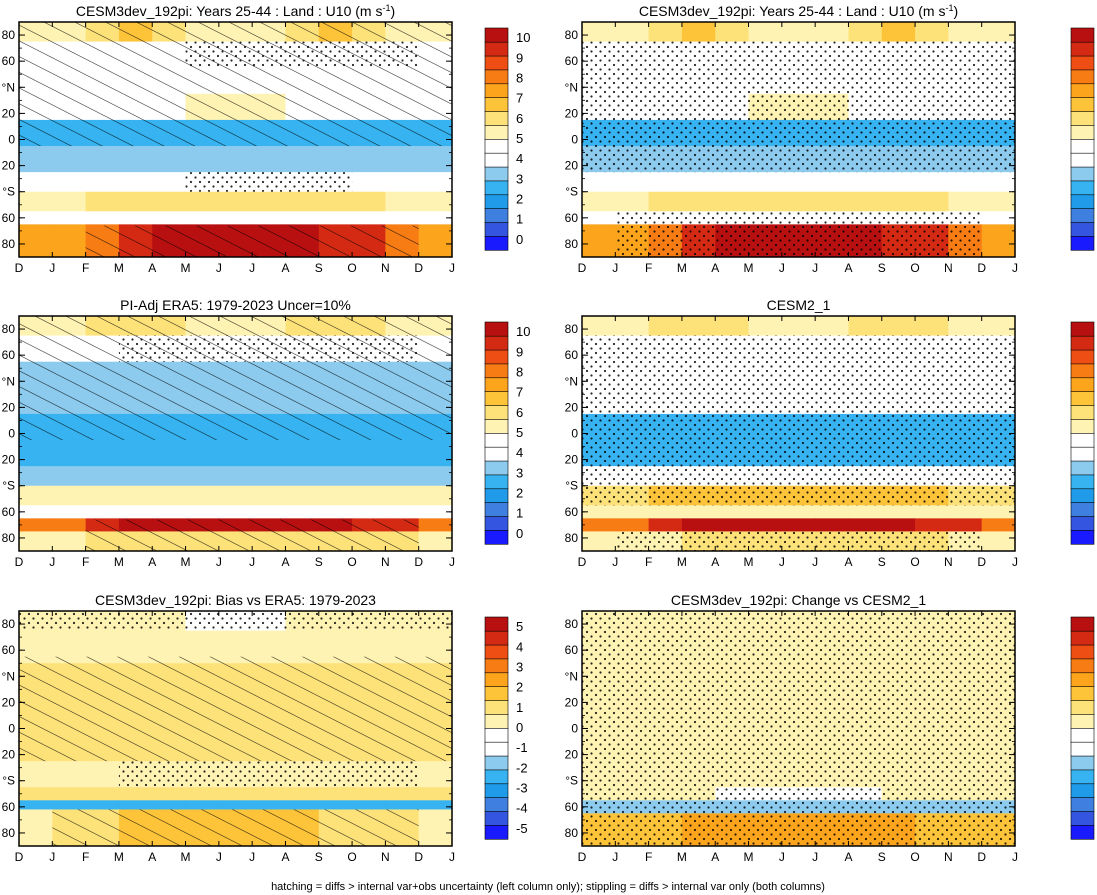 Image resolution: width=1097 pixels, height=895 pixels. What do you see at coordinates (648, 268) in the screenshot?
I see `x-tick-label: F` at bounding box center [648, 268].